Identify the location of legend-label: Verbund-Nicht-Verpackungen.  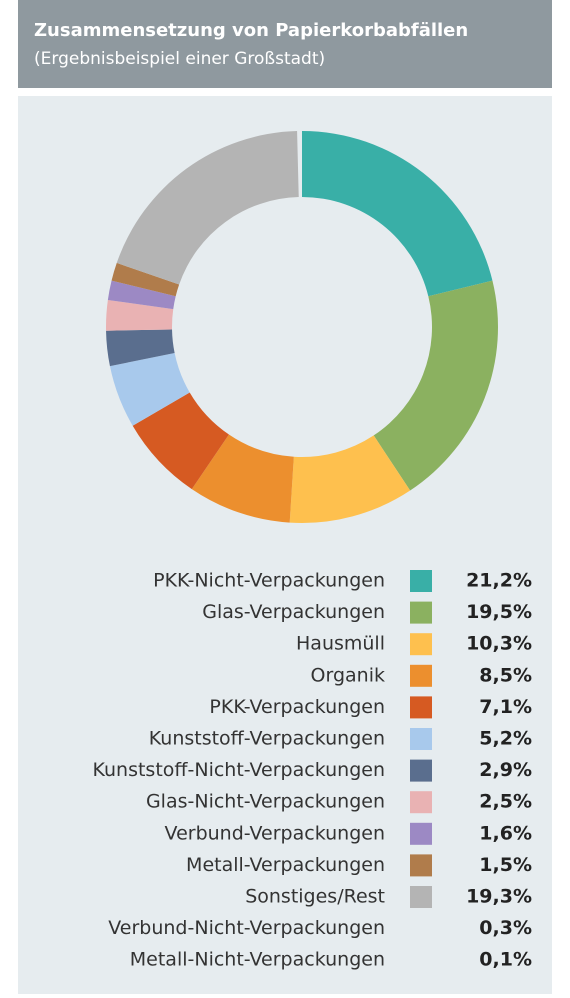
(246, 928).